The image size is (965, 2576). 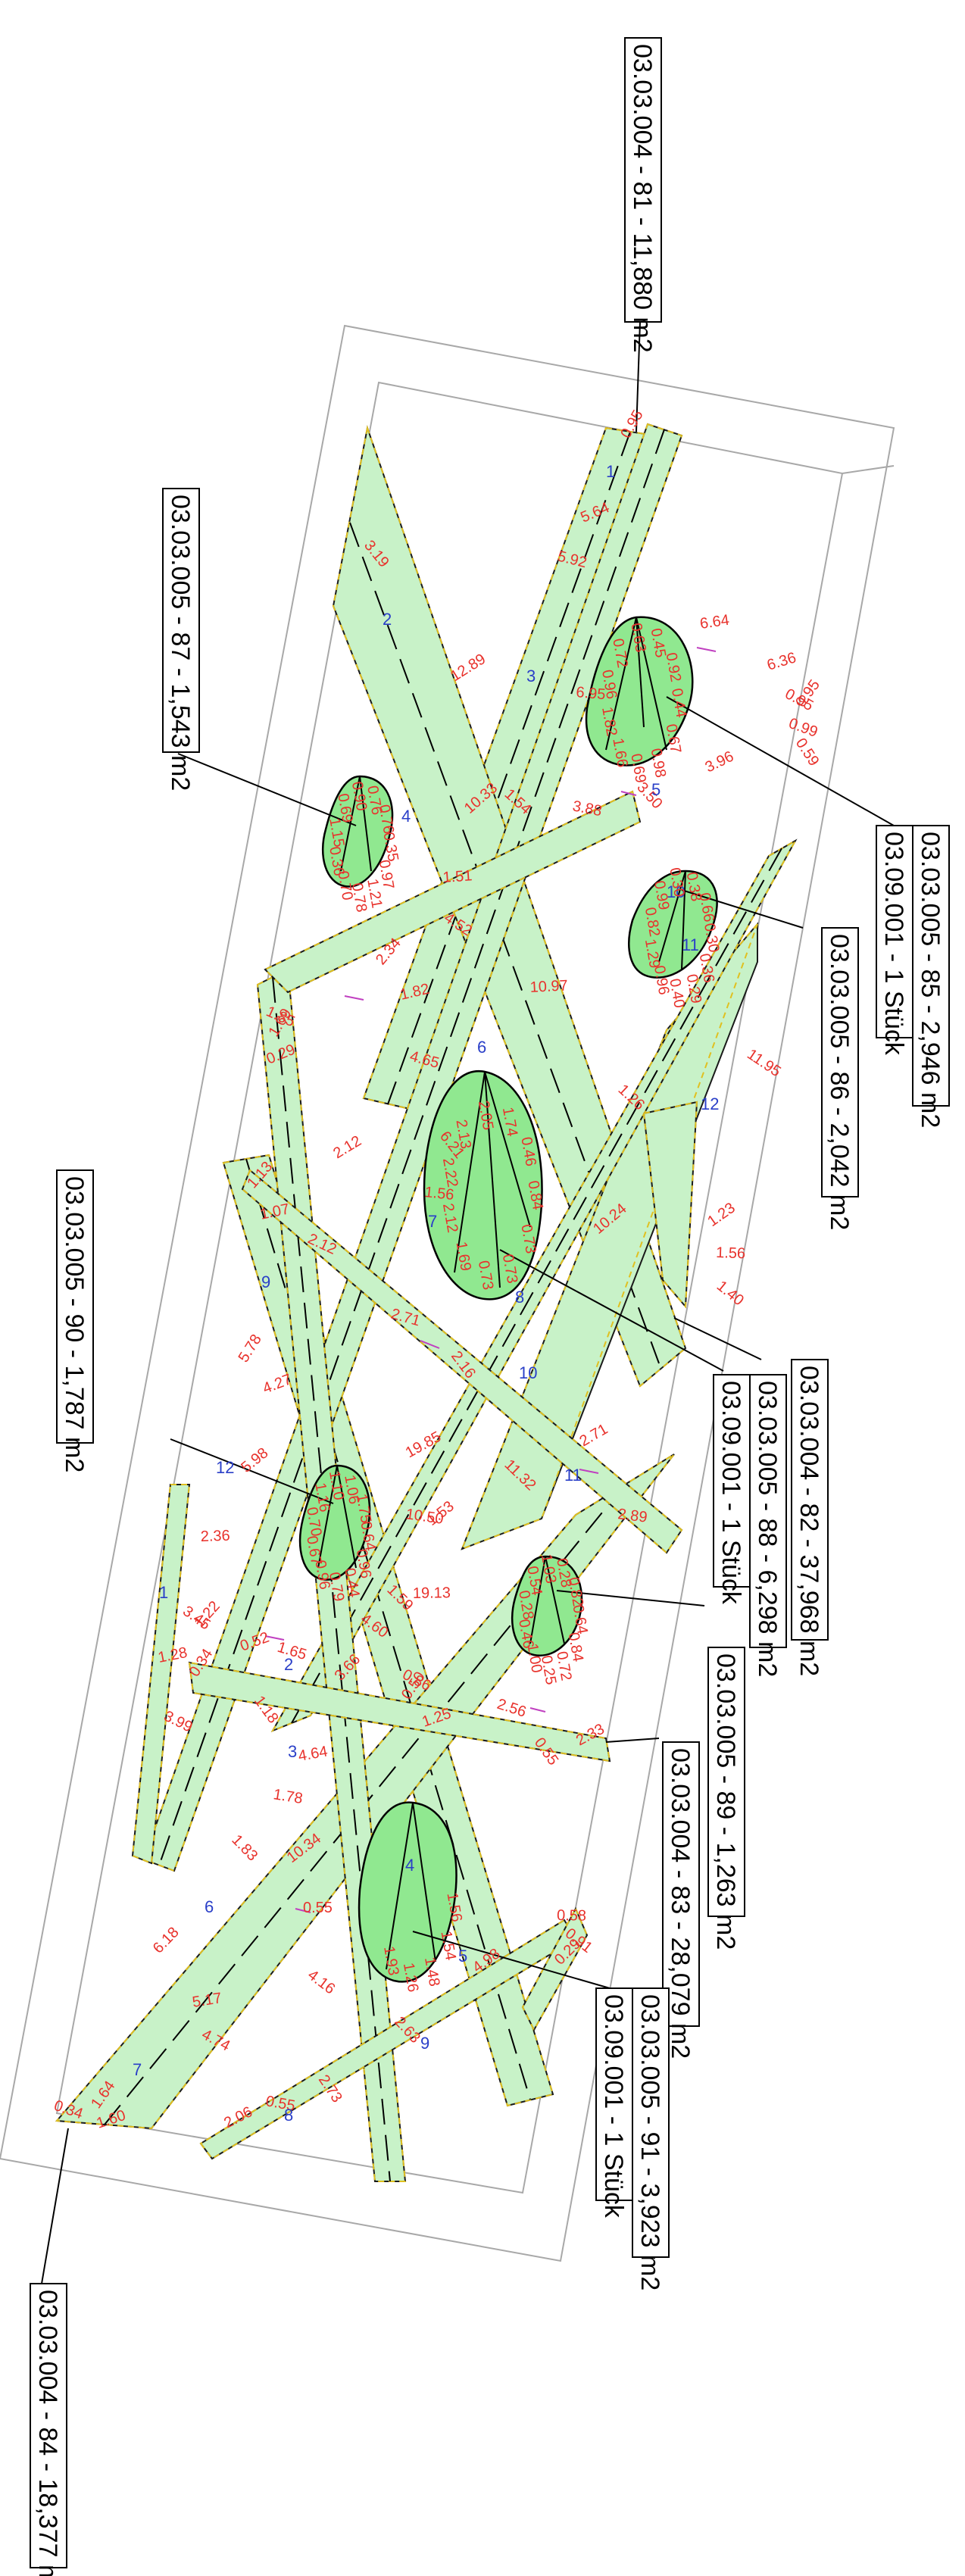 I want to click on strip-dimension: 1.40, so click(x=730, y=1294).